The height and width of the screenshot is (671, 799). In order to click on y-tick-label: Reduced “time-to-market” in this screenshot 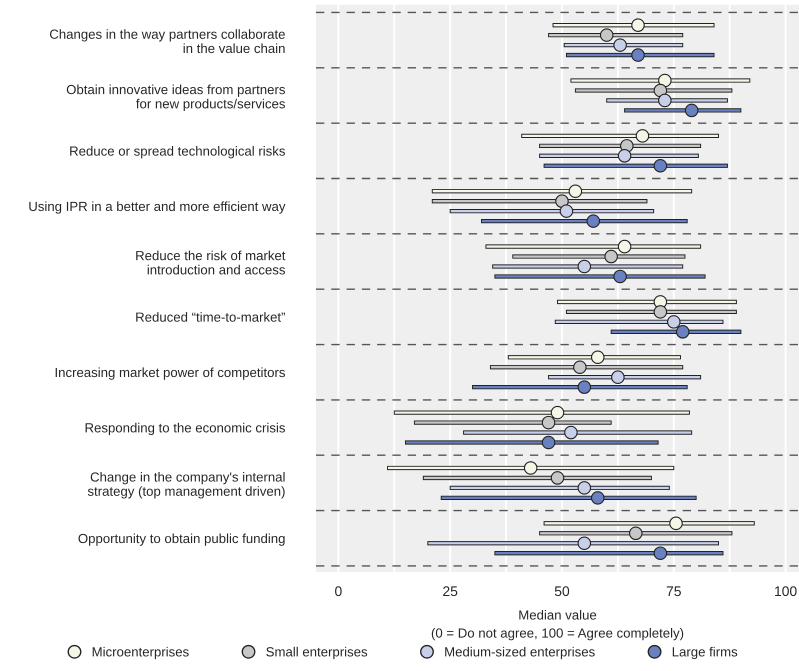, I will do `click(210, 317)`.